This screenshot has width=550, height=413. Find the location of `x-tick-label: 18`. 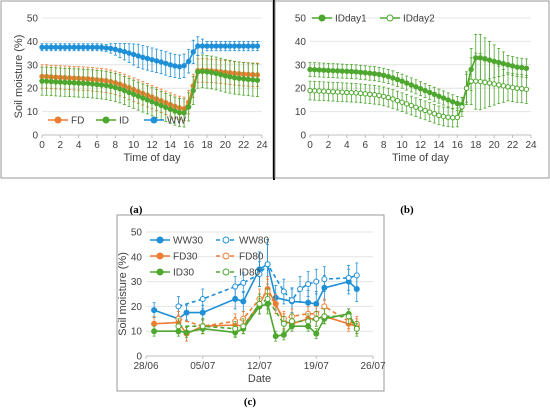

x-tick-label: 18 is located at coordinates (207, 145).